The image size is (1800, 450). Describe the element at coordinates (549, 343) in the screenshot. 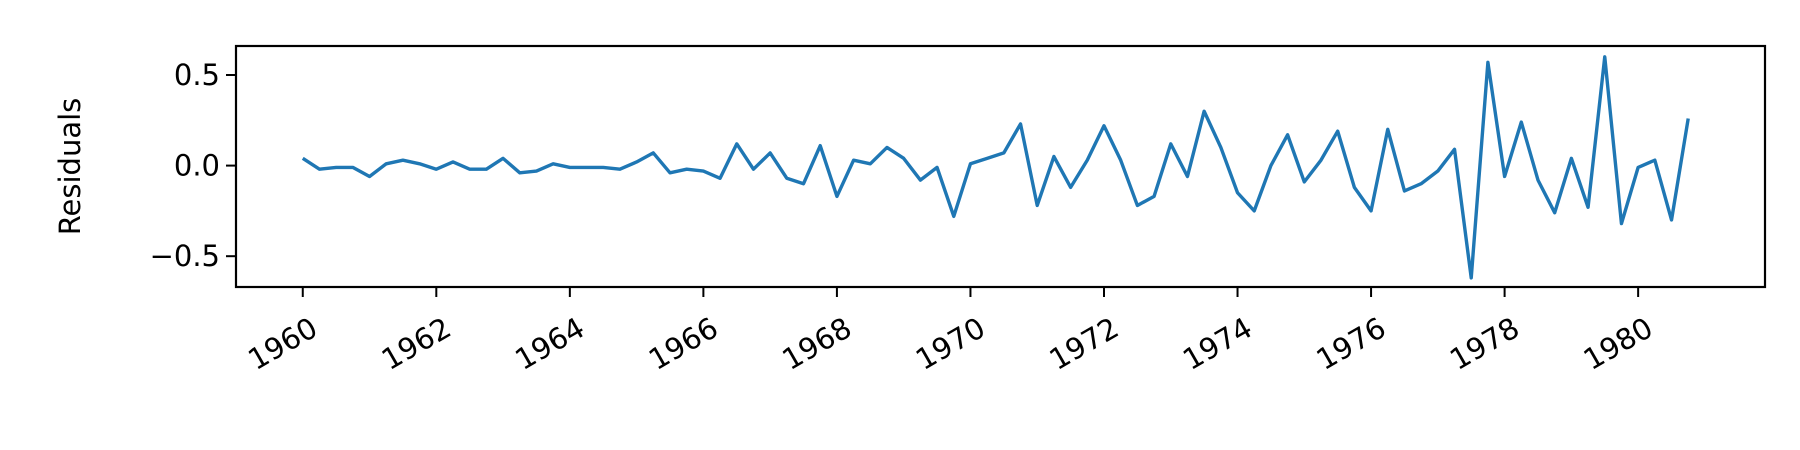

I see `x-tick-label: 1964` at that location.